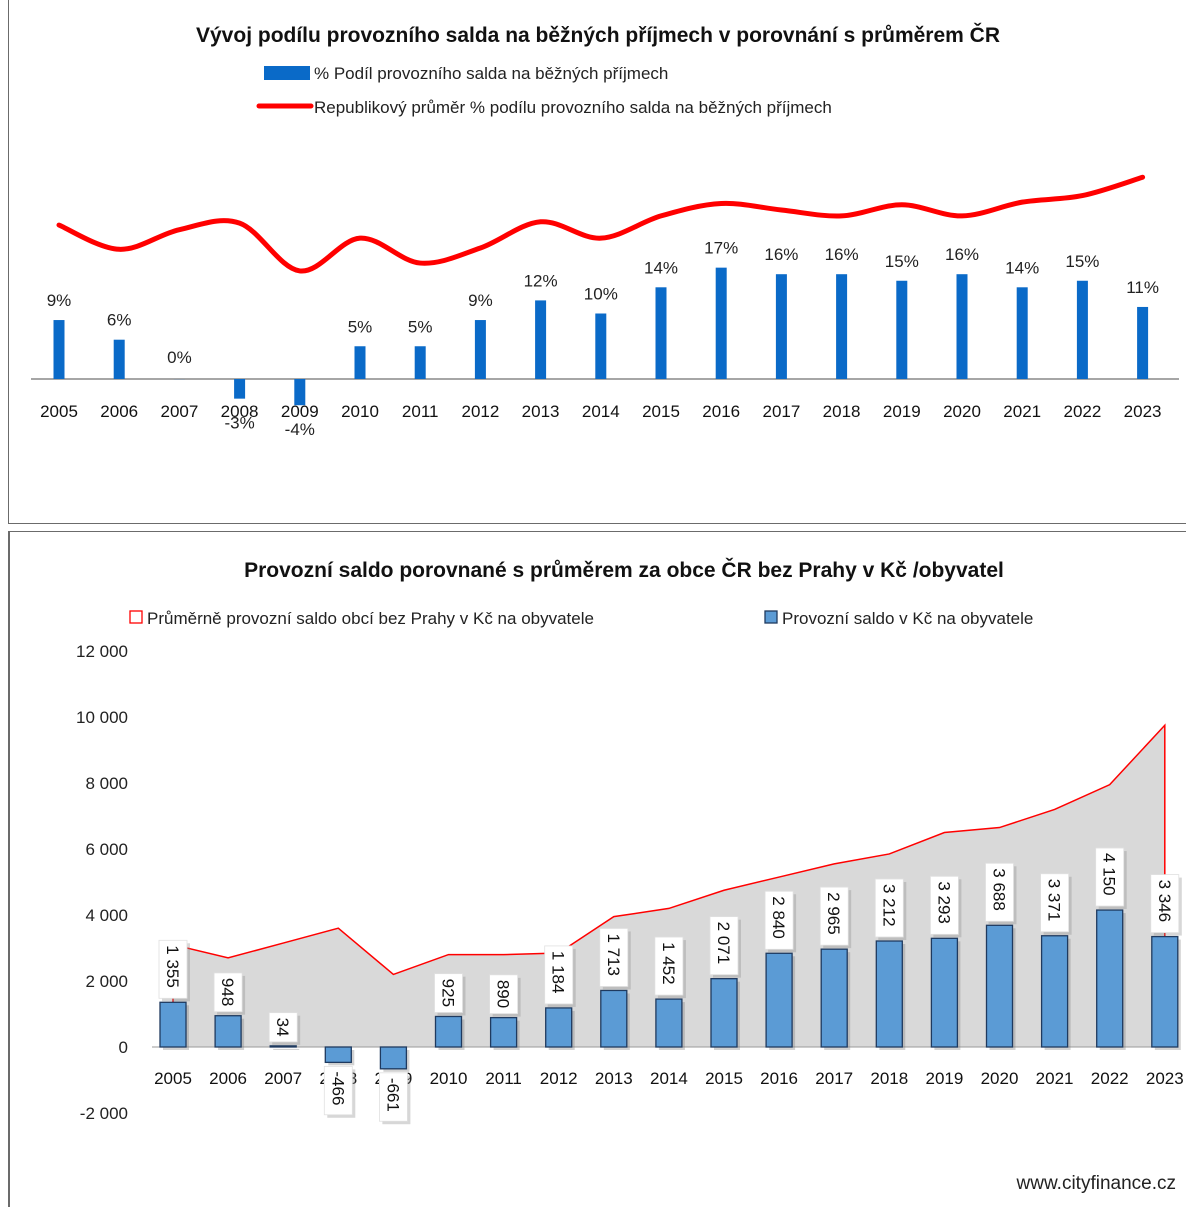  Describe the element at coordinates (172, 966) in the screenshot. I see `data-label: 1 355` at that location.